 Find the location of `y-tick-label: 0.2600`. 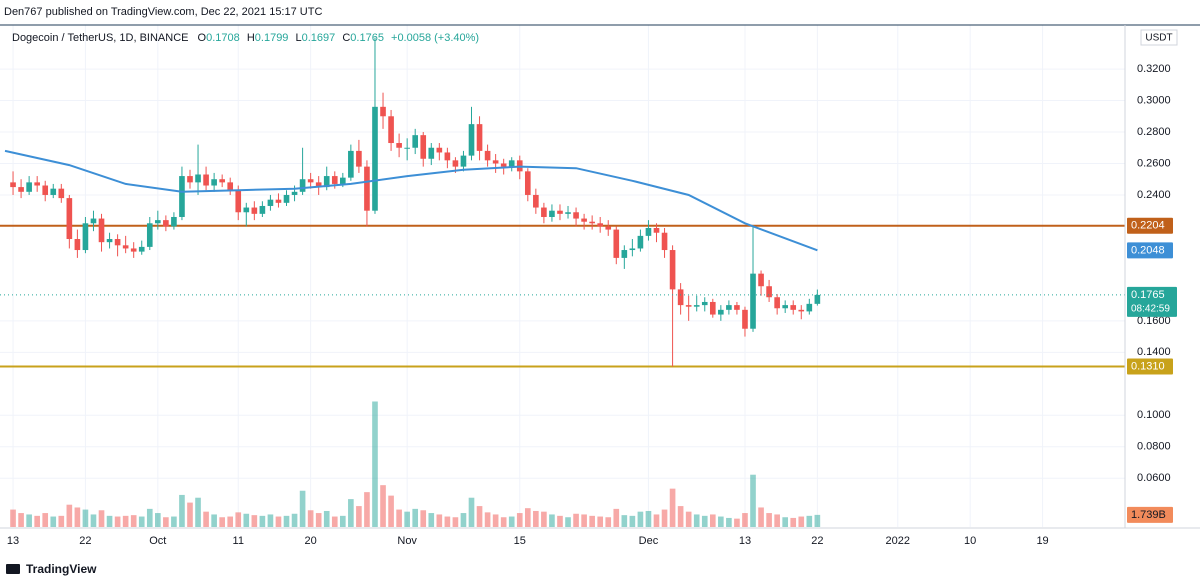

y-tick-label: 0.2600 is located at coordinates (1154, 163).